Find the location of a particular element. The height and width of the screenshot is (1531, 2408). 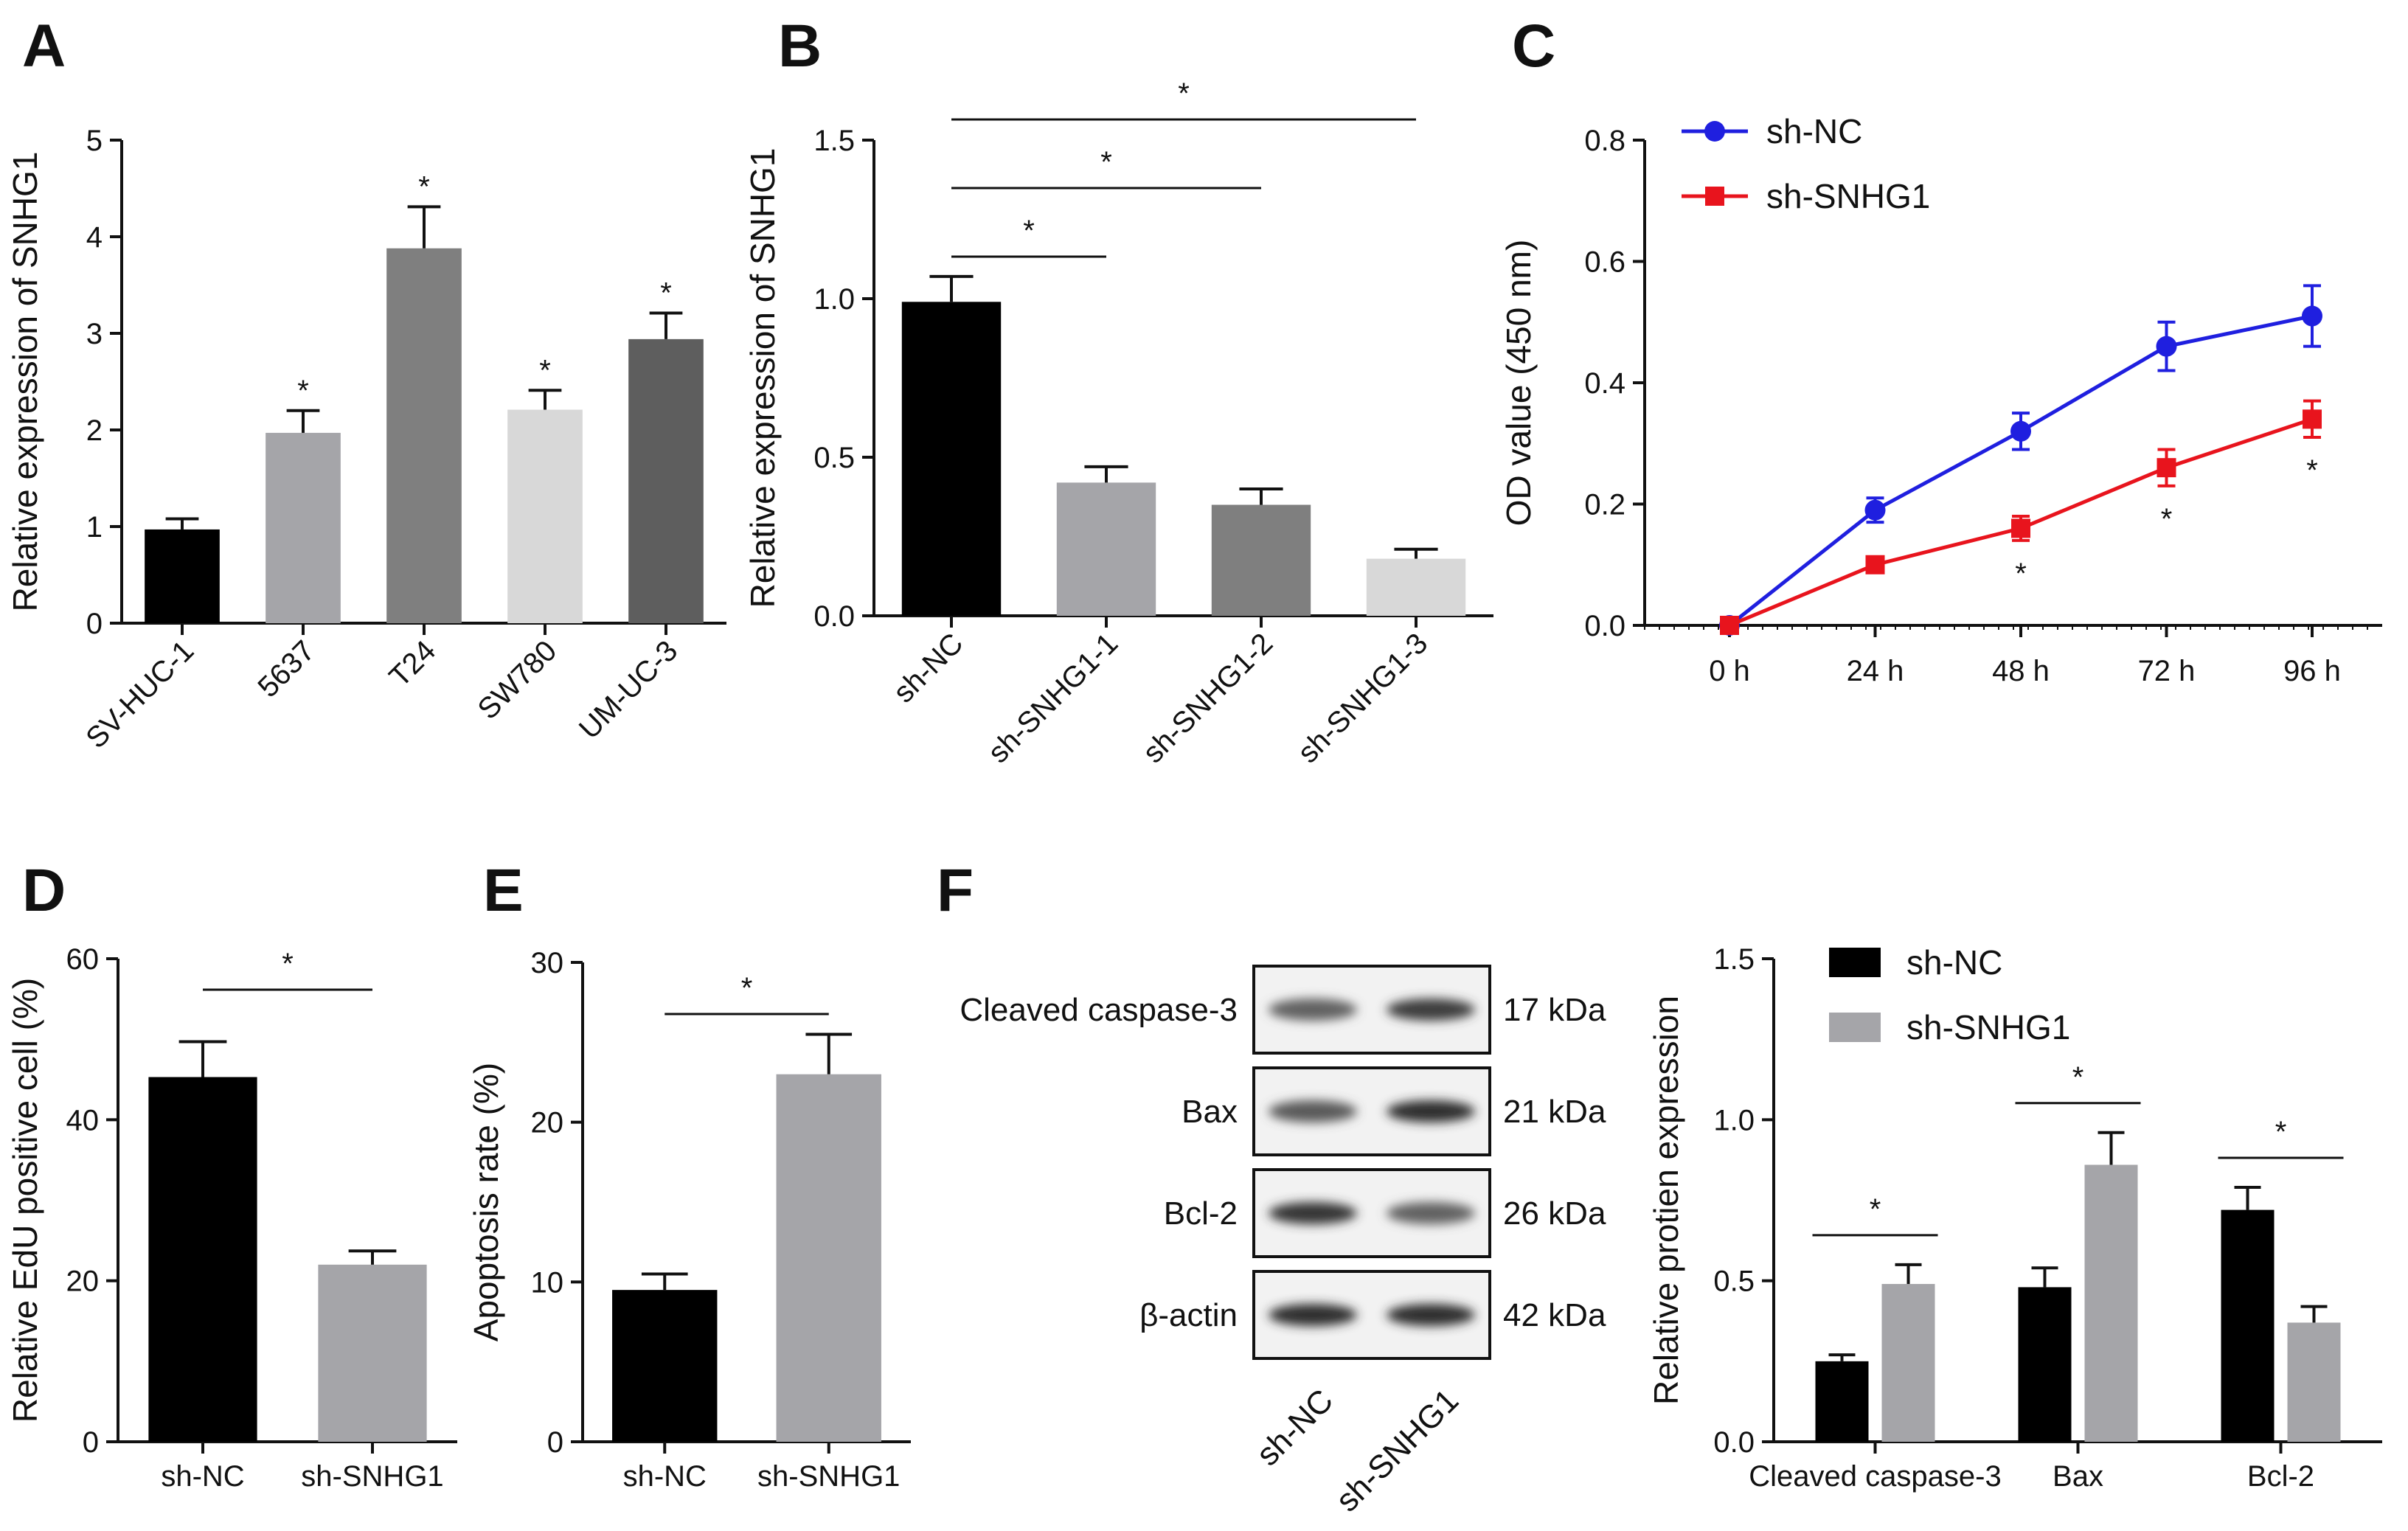

x-tick-label: Cleaved caspase-3 is located at coordinates (1875, 1476).